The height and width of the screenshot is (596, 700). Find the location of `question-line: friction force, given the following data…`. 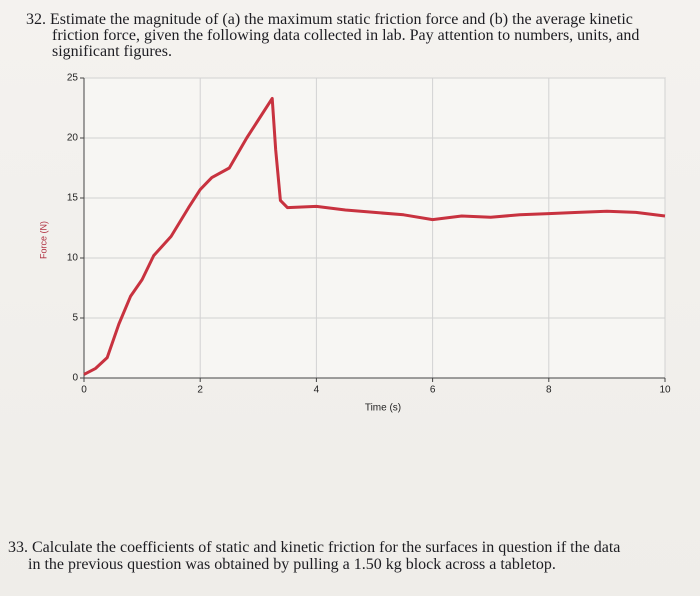

question-line: friction force, given the following data… is located at coordinates (346, 35).